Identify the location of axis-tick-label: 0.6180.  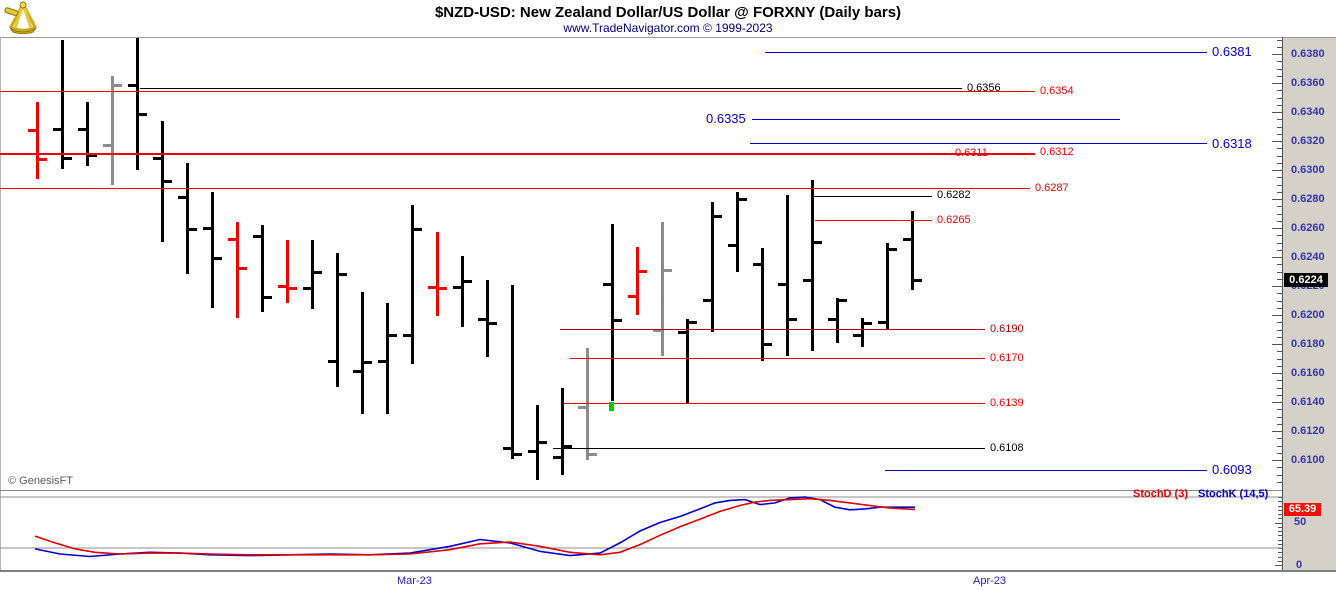
(1308, 344).